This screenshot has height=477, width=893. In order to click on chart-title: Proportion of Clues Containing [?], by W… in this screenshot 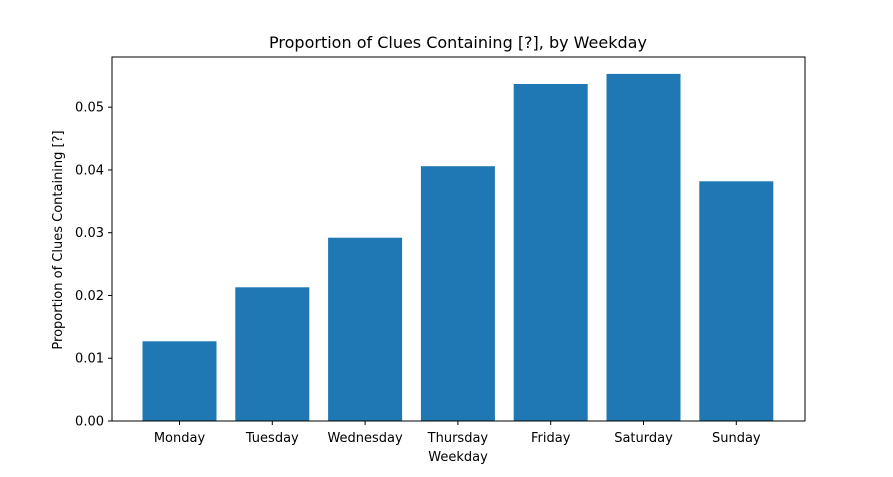, I will do `click(458, 42)`.